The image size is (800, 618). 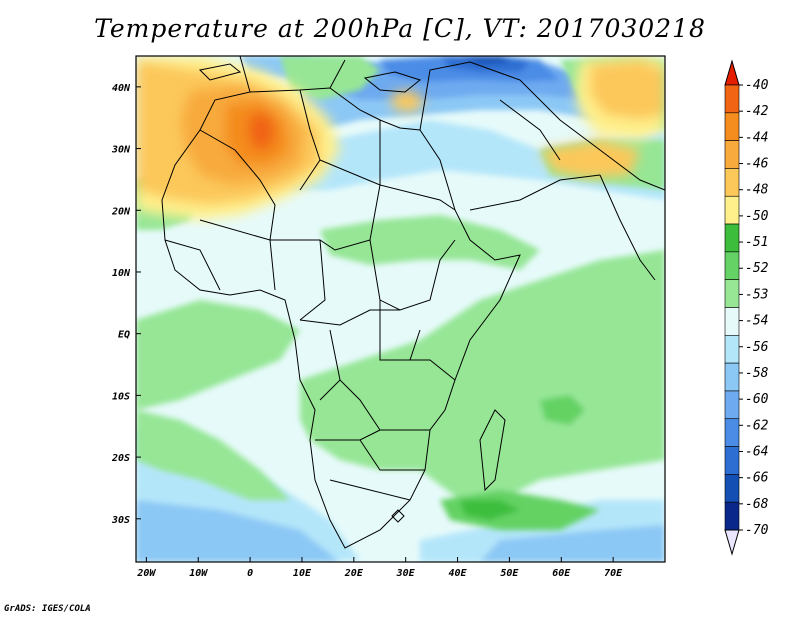 I want to click on colorbar-label: -46, so click(x=757, y=164).